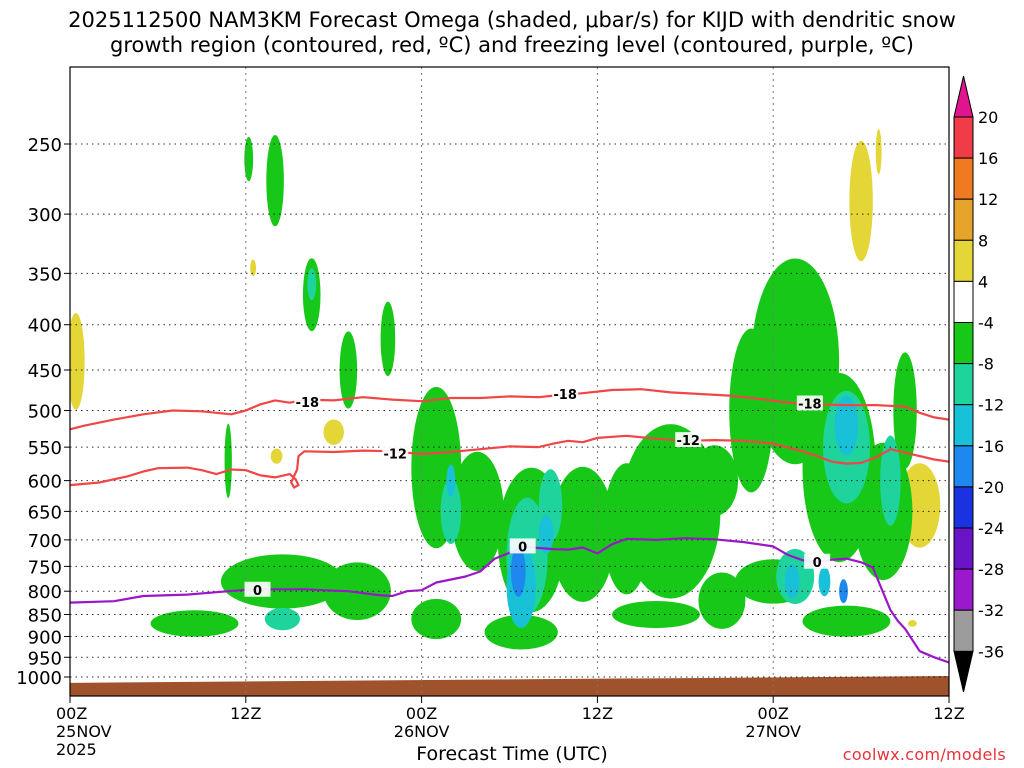 The image size is (1024, 768). I want to click on x-axis-label: Forecast Time (UTC), so click(512, 754).